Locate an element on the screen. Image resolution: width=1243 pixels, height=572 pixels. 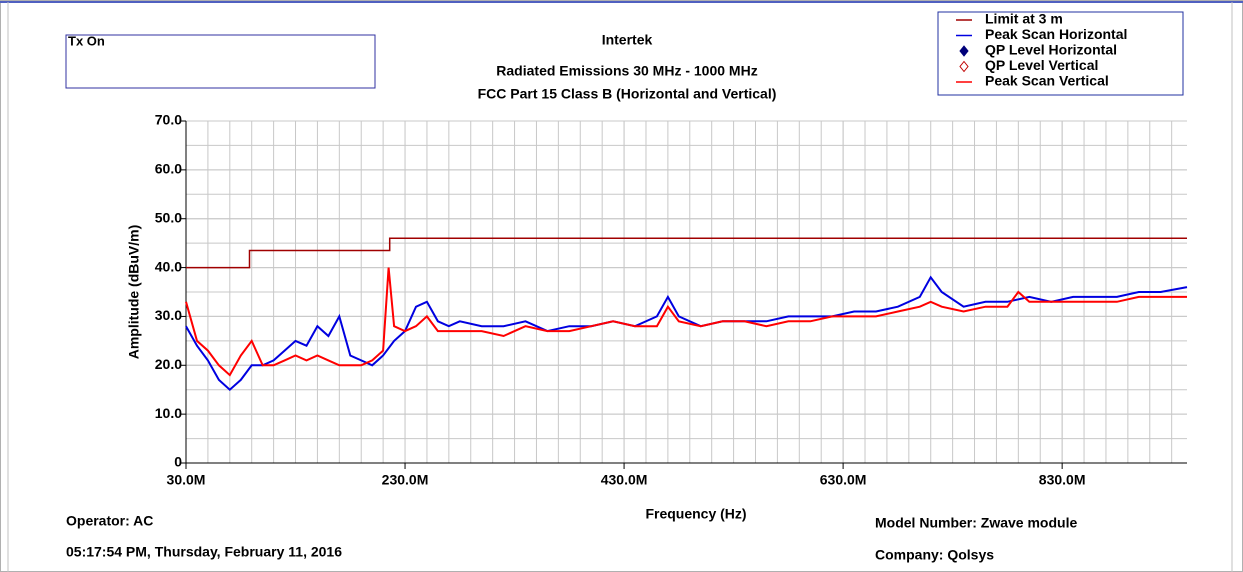
legend-box is located at coordinates (1060, 53).